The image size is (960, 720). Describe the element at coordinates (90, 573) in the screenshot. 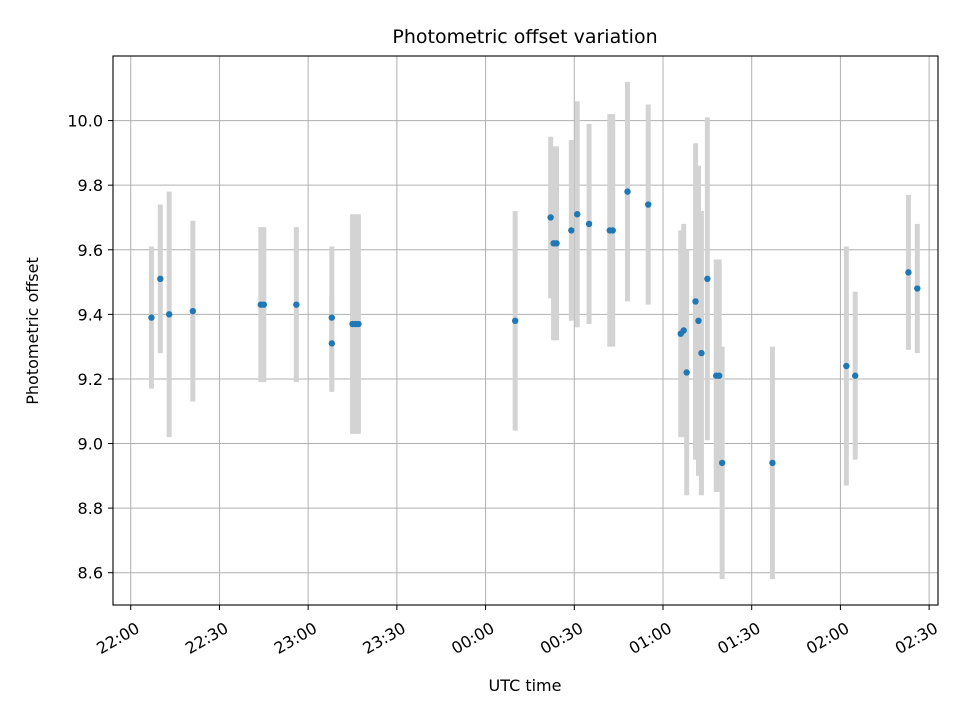

I see `y-tick-label: 8.6` at that location.